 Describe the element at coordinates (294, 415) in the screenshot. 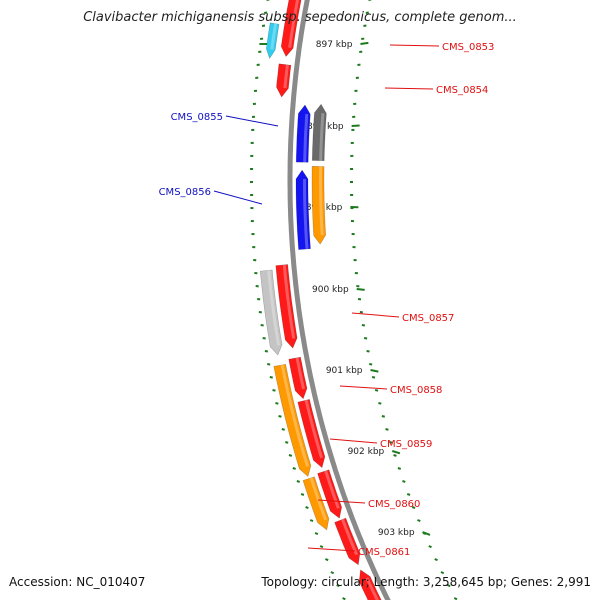

I see `gene-cms-0859-shade` at that location.